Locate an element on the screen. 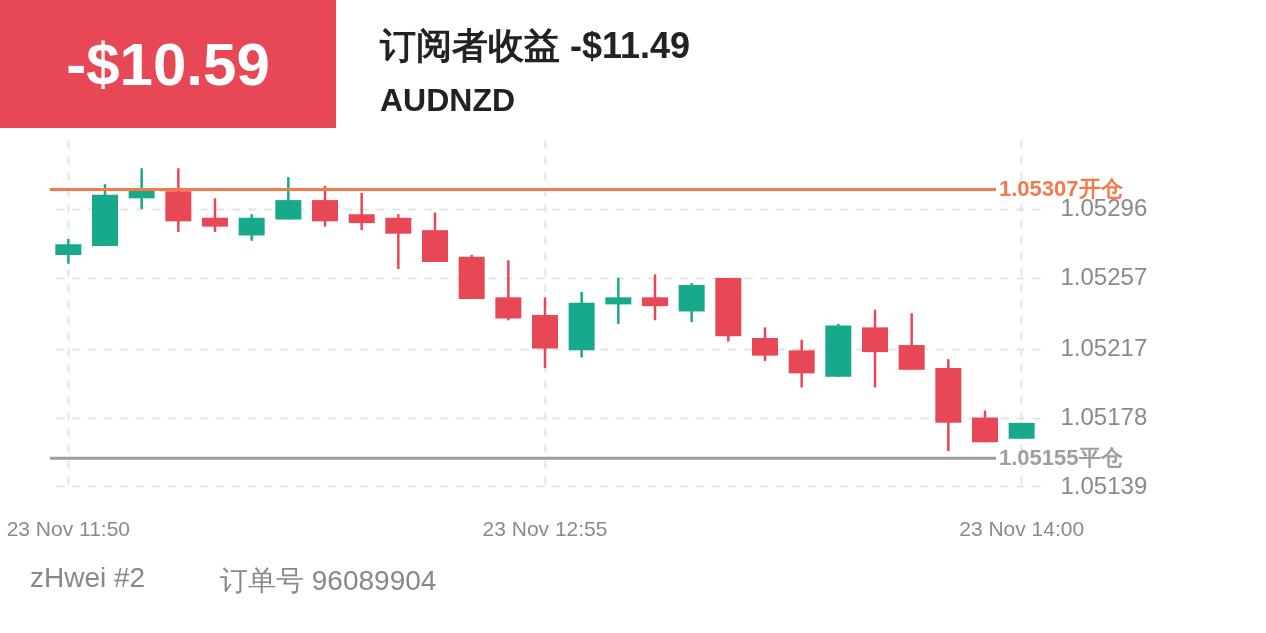 This screenshot has width=1266, height=633. x-tick-label: 23 Nov 12:55 is located at coordinates (545, 528).